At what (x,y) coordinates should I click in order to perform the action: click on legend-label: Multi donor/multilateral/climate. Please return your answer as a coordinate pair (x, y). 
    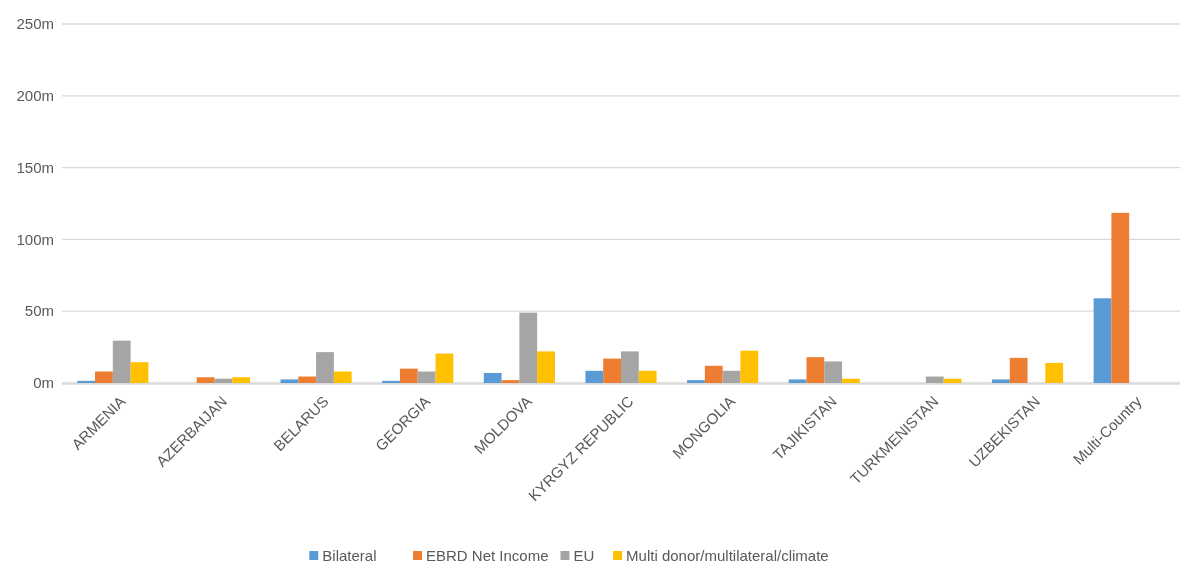
    Looking at the image, I should click on (727, 555).